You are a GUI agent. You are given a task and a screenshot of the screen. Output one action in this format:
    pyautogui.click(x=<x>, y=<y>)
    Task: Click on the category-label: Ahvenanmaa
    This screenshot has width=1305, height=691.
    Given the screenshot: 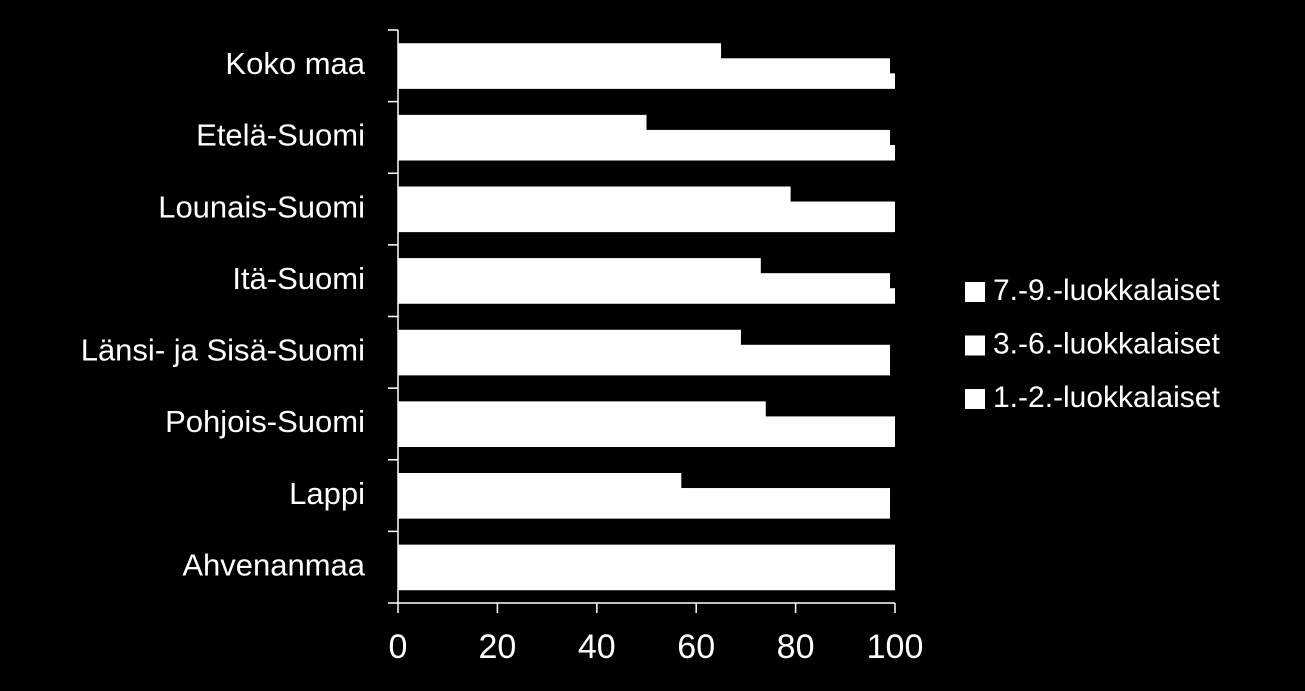 What is the action you would take?
    pyautogui.click(x=273, y=564)
    